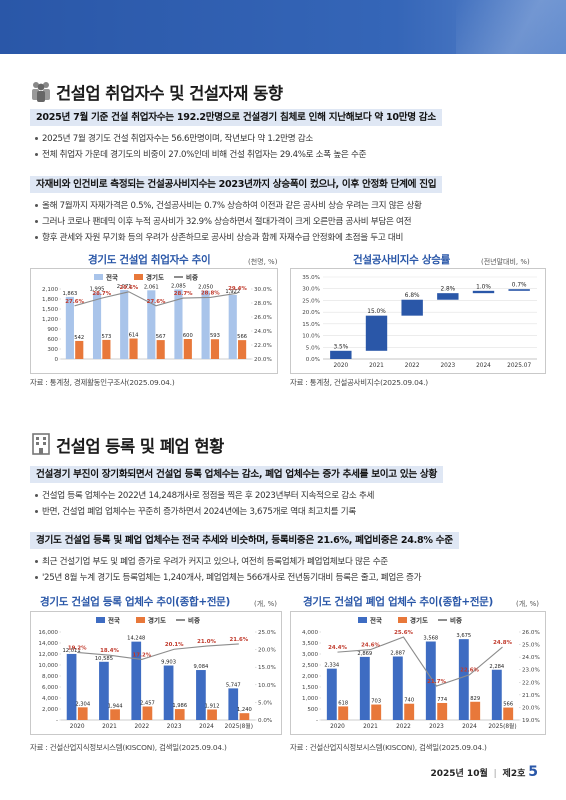  Describe the element at coordinates (263, 346) in the screenshot. I see `y2-tick-label: 22.0%` at that location.